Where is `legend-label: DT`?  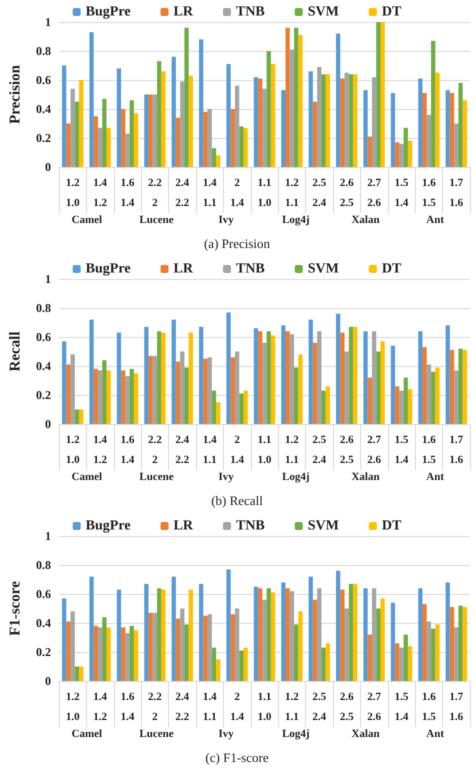 legend-label: DT is located at coordinates (392, 12).